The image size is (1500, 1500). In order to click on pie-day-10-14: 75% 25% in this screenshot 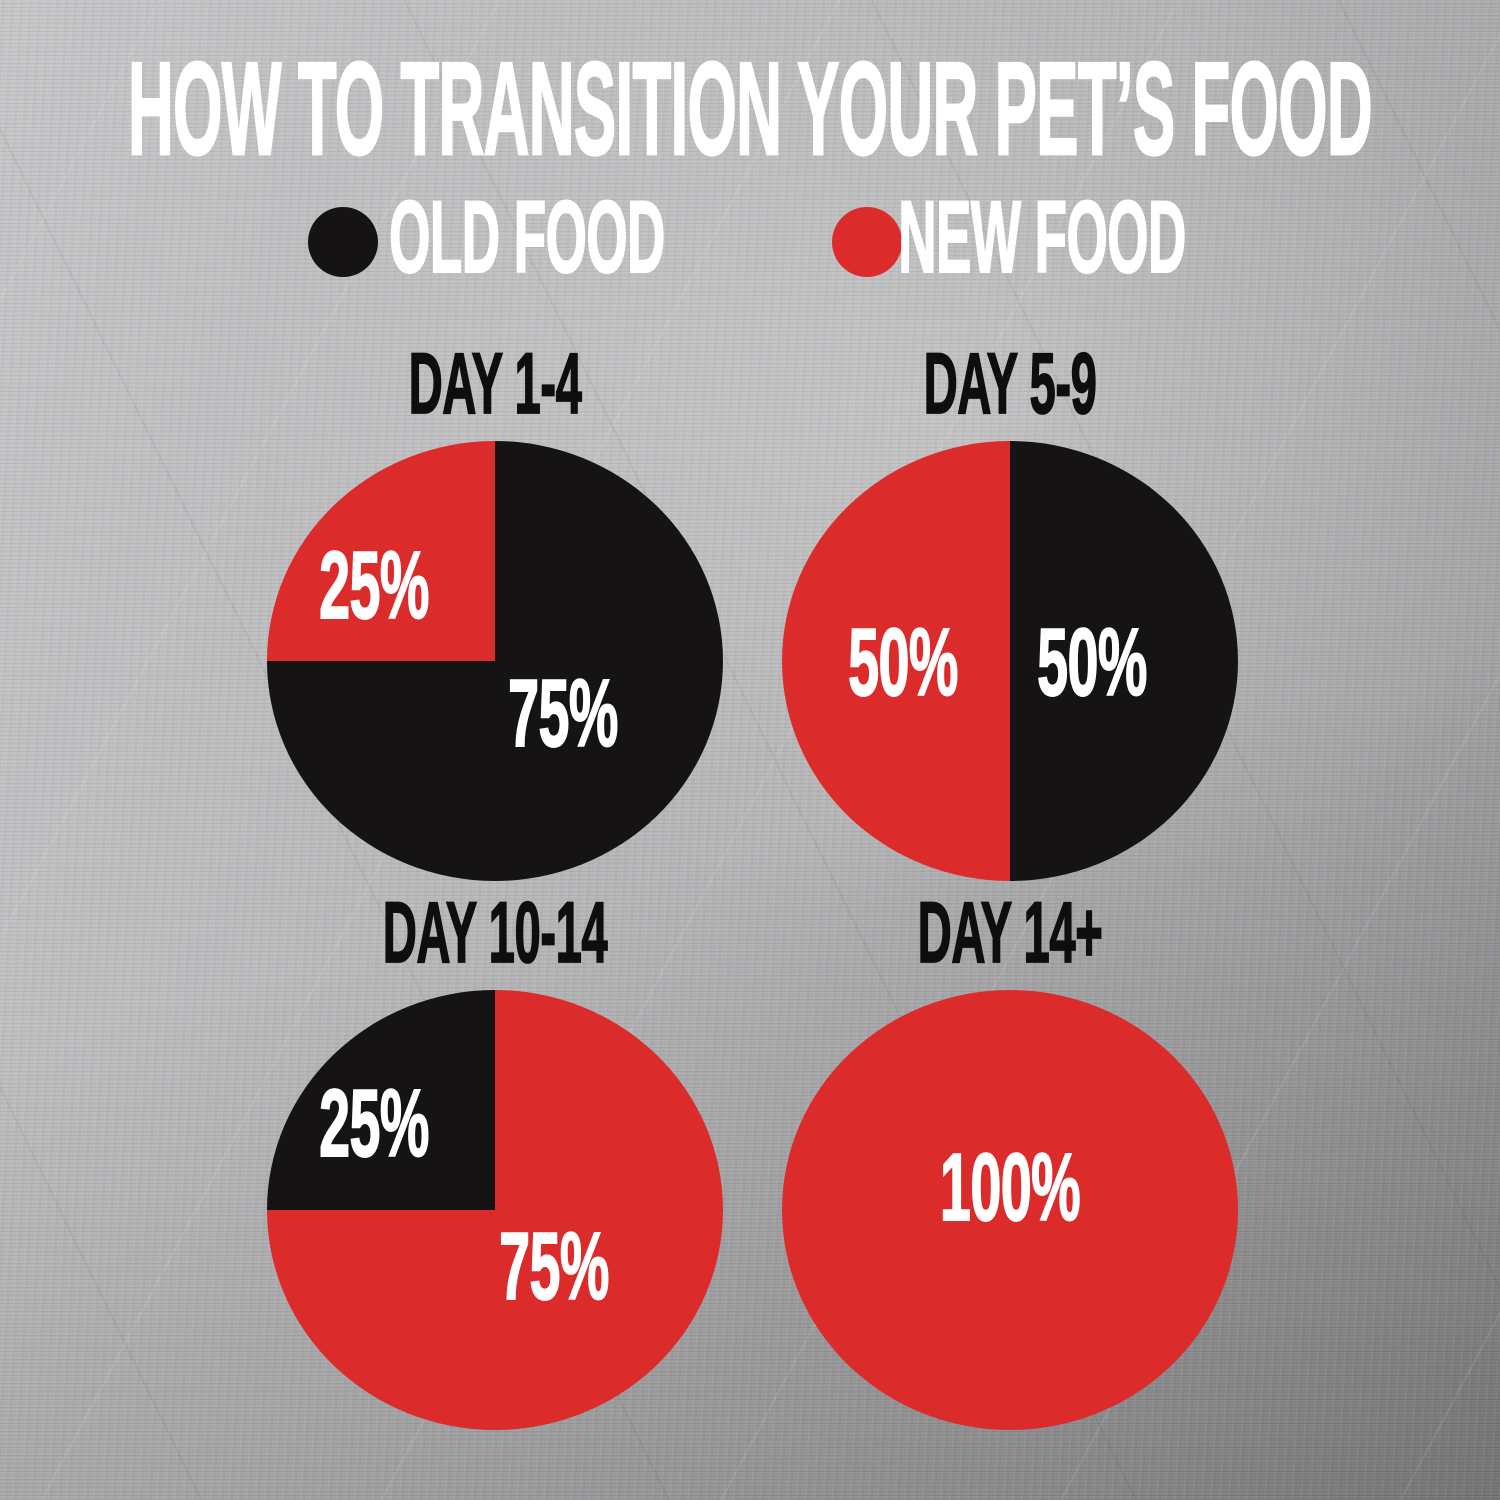, I will do `click(495, 1210)`.